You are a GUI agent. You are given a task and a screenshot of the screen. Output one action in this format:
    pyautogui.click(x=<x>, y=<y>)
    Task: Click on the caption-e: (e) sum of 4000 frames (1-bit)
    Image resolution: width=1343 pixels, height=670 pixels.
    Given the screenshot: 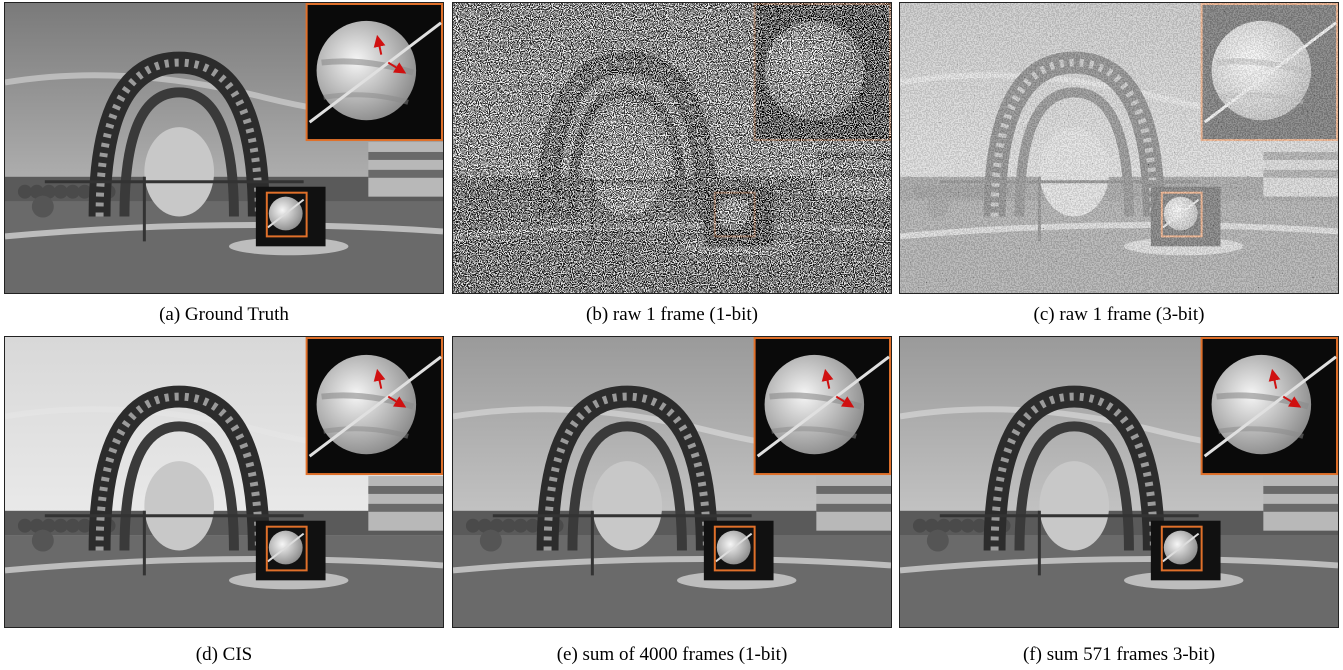 What is the action you would take?
    pyautogui.click(x=672, y=654)
    